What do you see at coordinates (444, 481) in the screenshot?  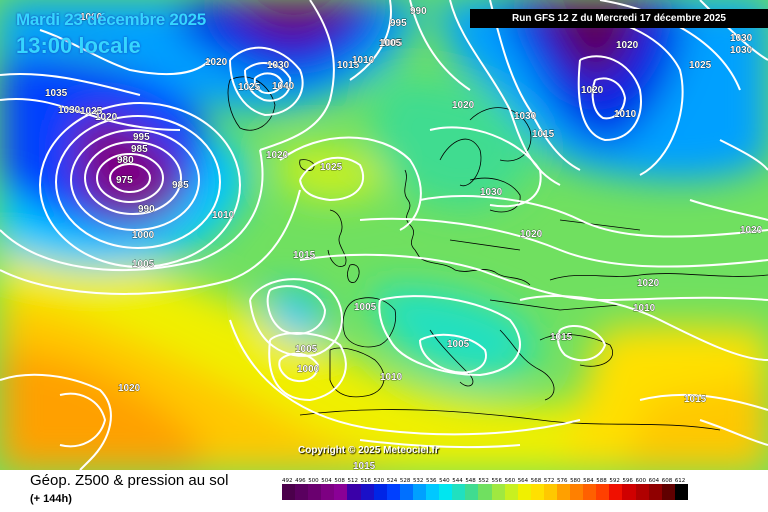 I see `scale-label: 540` at bounding box center [444, 481].